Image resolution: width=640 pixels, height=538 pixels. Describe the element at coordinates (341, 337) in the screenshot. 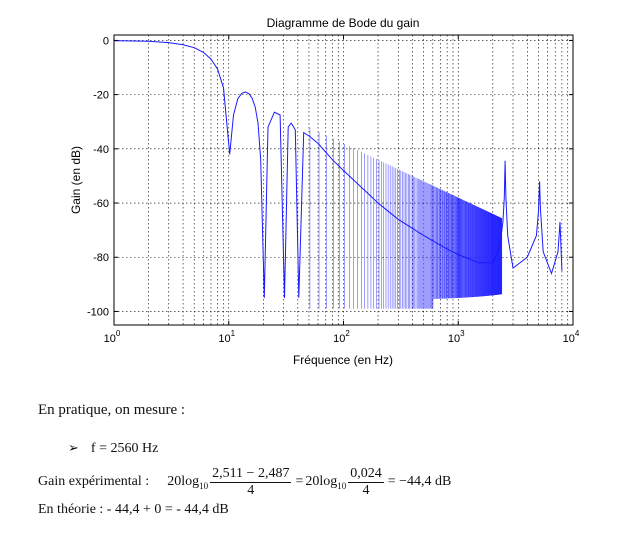

I see `x-tick-label: 10²` at that location.